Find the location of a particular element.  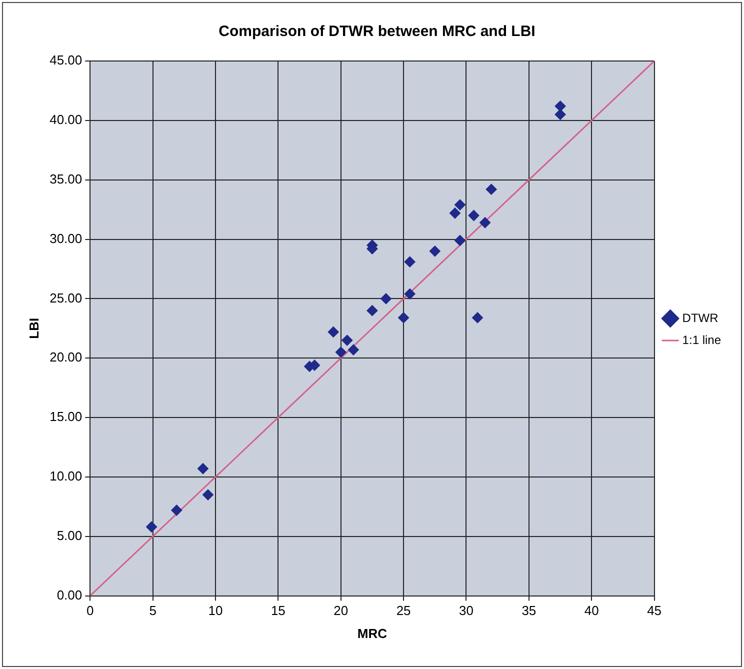

y-axis-title: LBI is located at coordinates (34, 328).